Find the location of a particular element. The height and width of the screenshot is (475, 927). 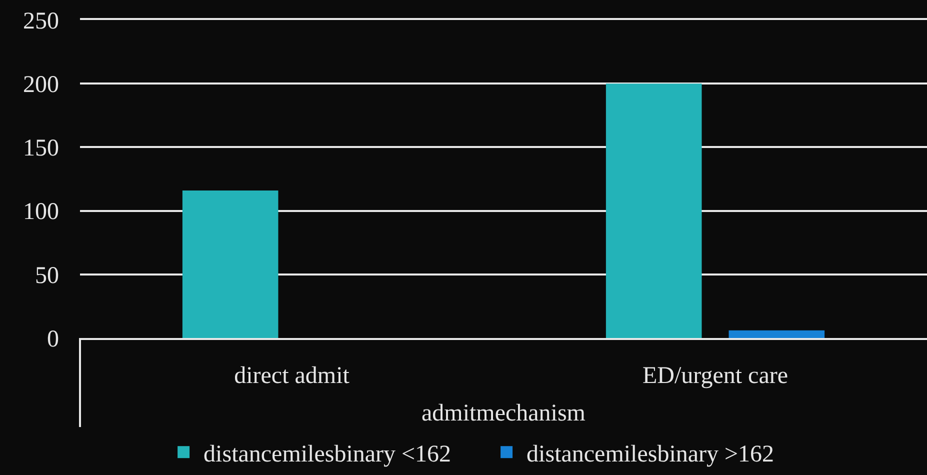

legend-label: distancemilesbinary >162 is located at coordinates (650, 454).